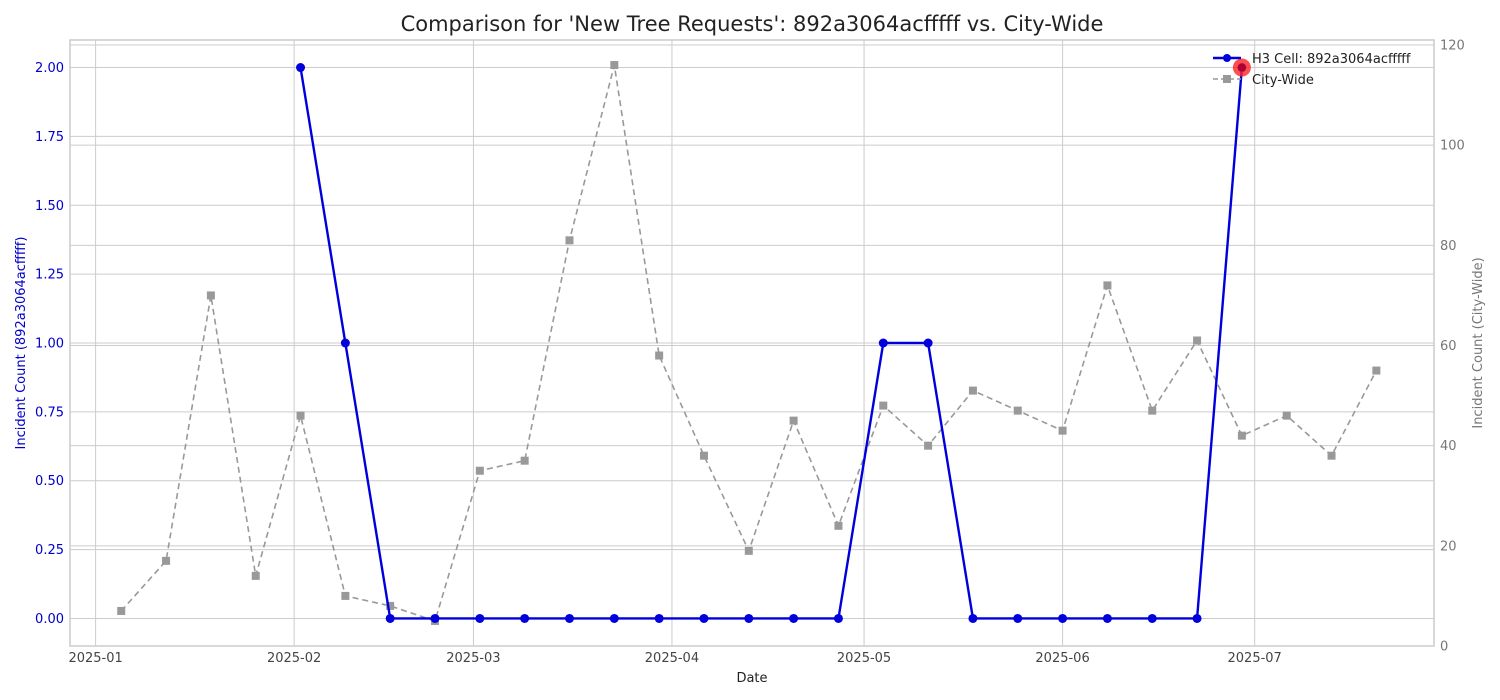 This screenshot has width=1500, height=700. Describe the element at coordinates (1448, 446) in the screenshot. I see `y-right-tick-label: 40` at that location.